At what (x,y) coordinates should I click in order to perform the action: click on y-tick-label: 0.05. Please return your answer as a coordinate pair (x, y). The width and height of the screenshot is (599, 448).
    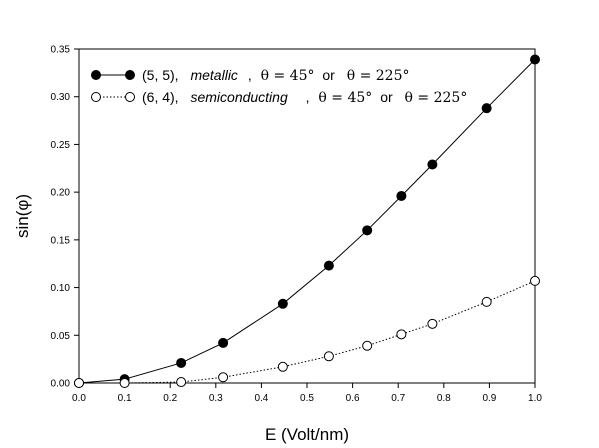
    Looking at the image, I should click on (61, 336).